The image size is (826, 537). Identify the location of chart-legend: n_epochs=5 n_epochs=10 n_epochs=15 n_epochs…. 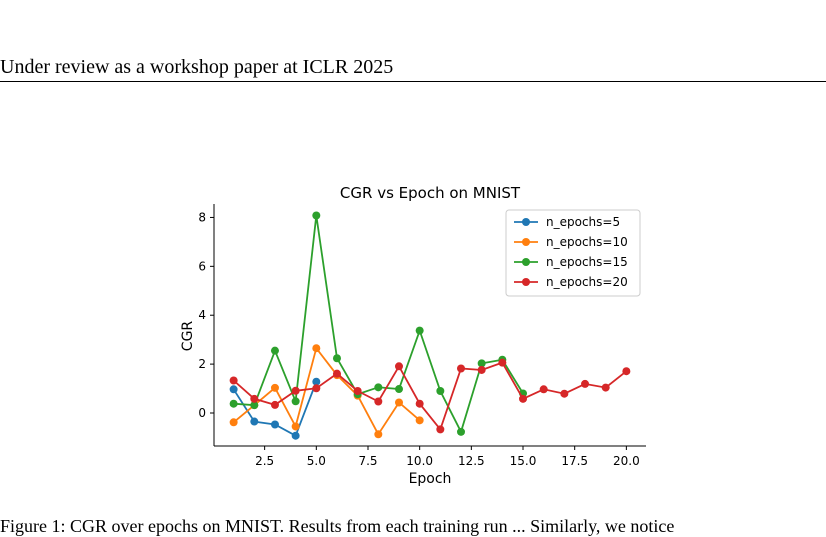
(573, 253).